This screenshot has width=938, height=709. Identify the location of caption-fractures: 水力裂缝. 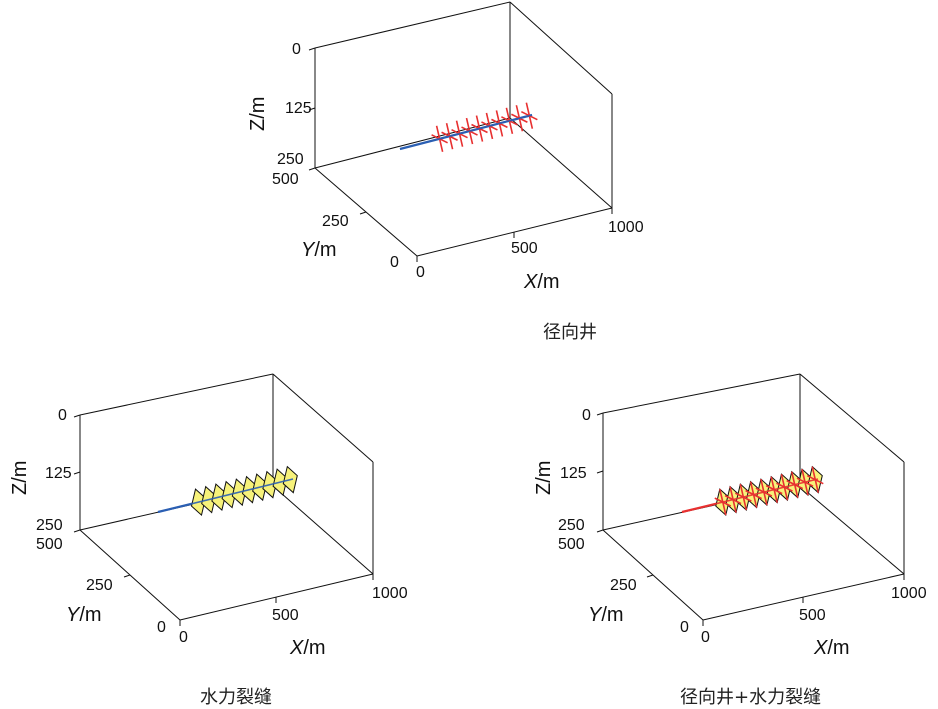
(236, 697).